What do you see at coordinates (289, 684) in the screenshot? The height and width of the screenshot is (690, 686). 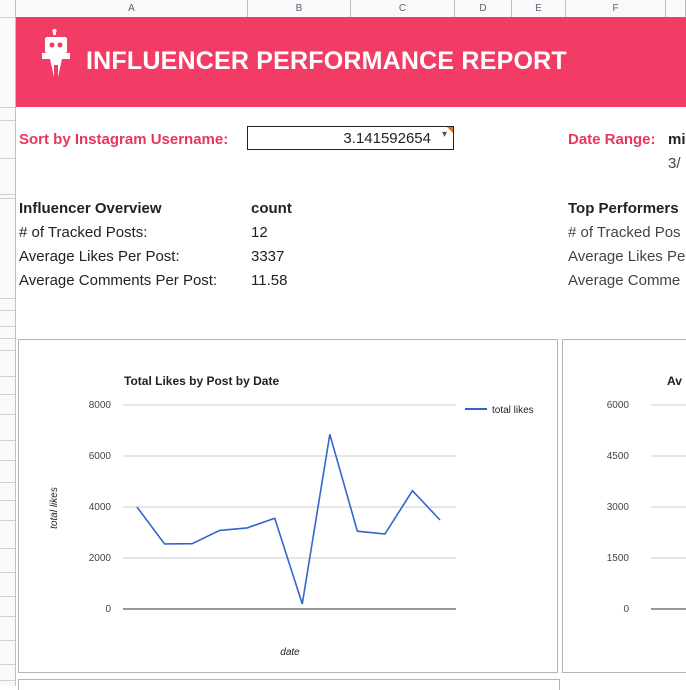 I see `next-chart-container` at bounding box center [289, 684].